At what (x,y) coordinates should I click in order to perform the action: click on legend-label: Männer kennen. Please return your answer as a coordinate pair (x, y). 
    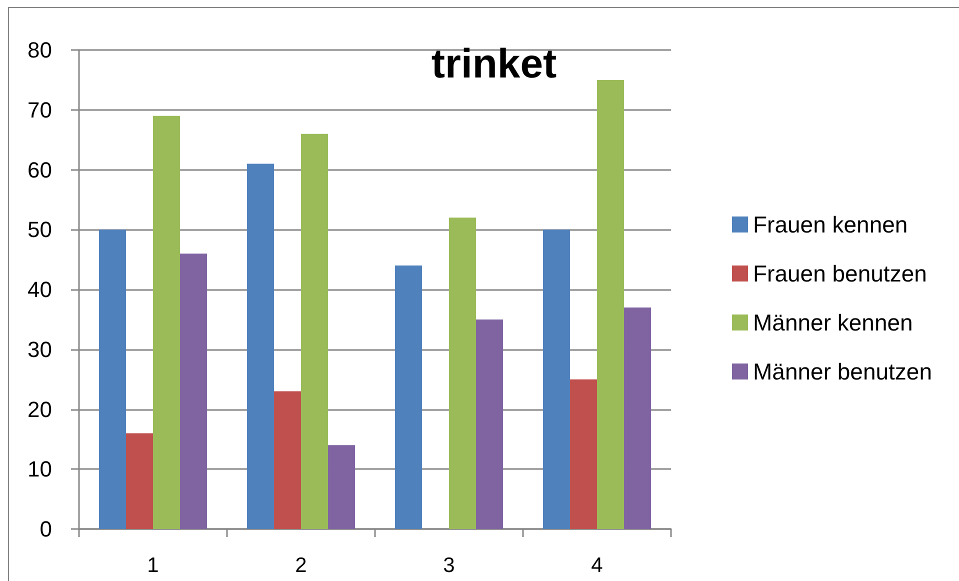
    Looking at the image, I should click on (833, 323).